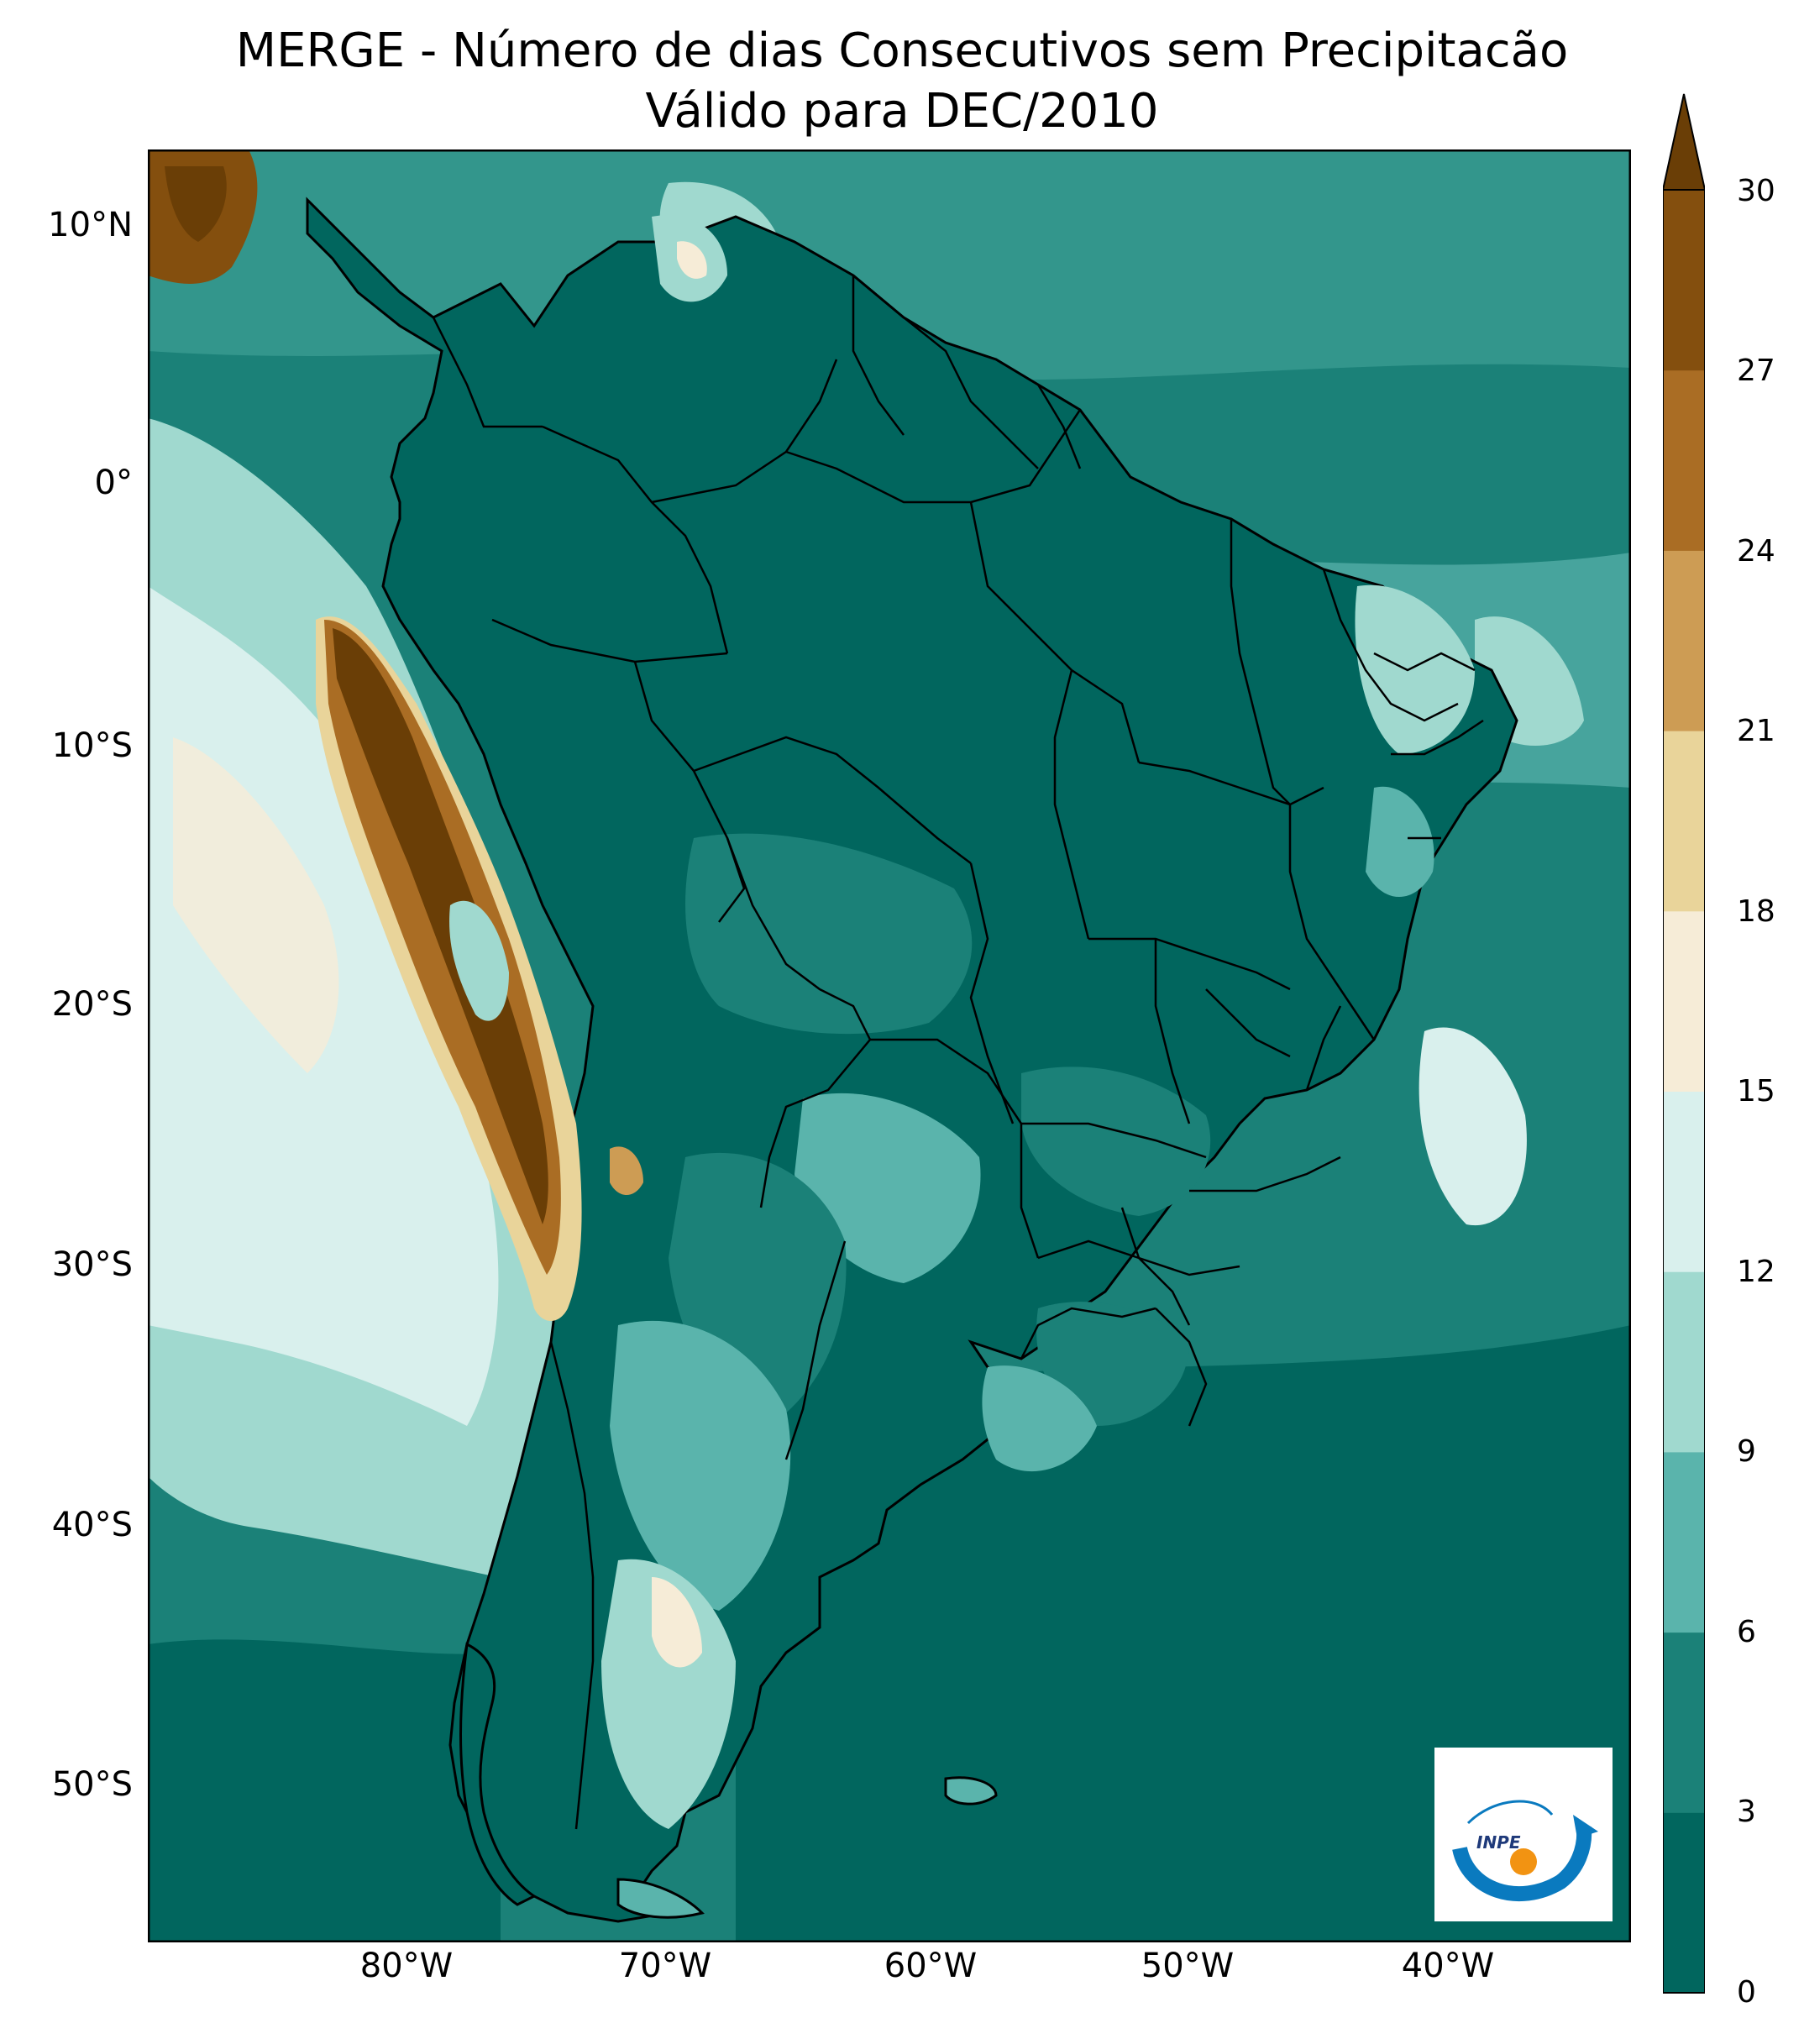 This screenshot has width=1804, height=2044. Describe the element at coordinates (660, 1898) in the screenshot. I see `tierra-del-fuego` at that location.